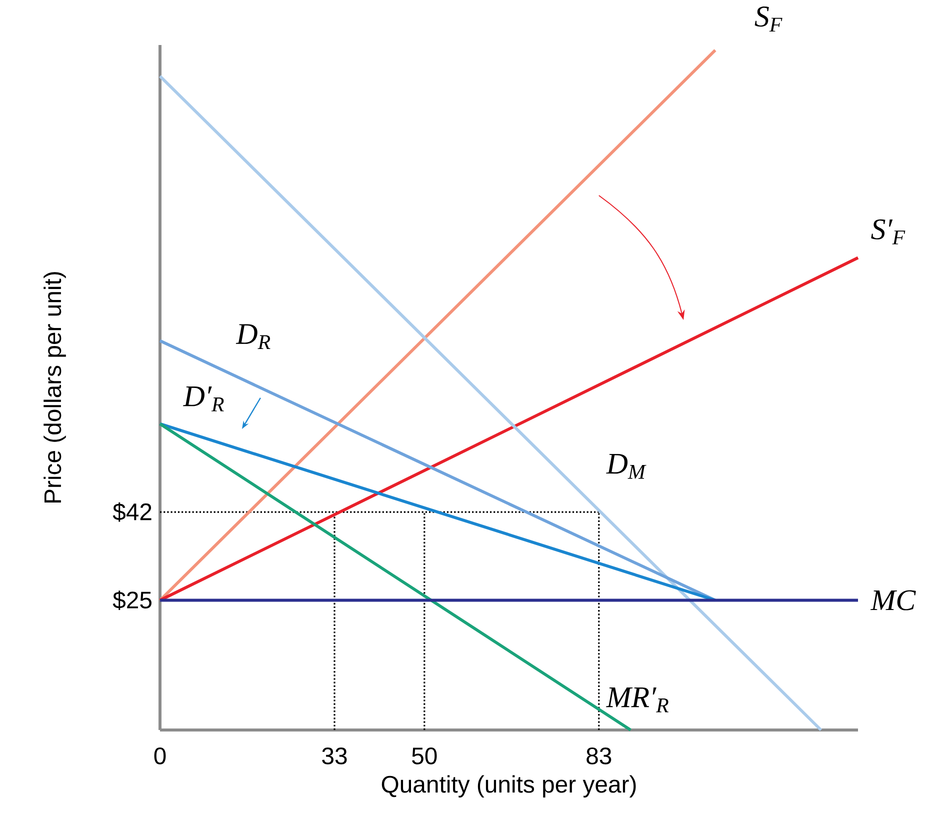 This screenshot has height=831, width=942. What do you see at coordinates (888, 231) in the screenshot?
I see `series-label: S′$_{F}$` at bounding box center [888, 231].